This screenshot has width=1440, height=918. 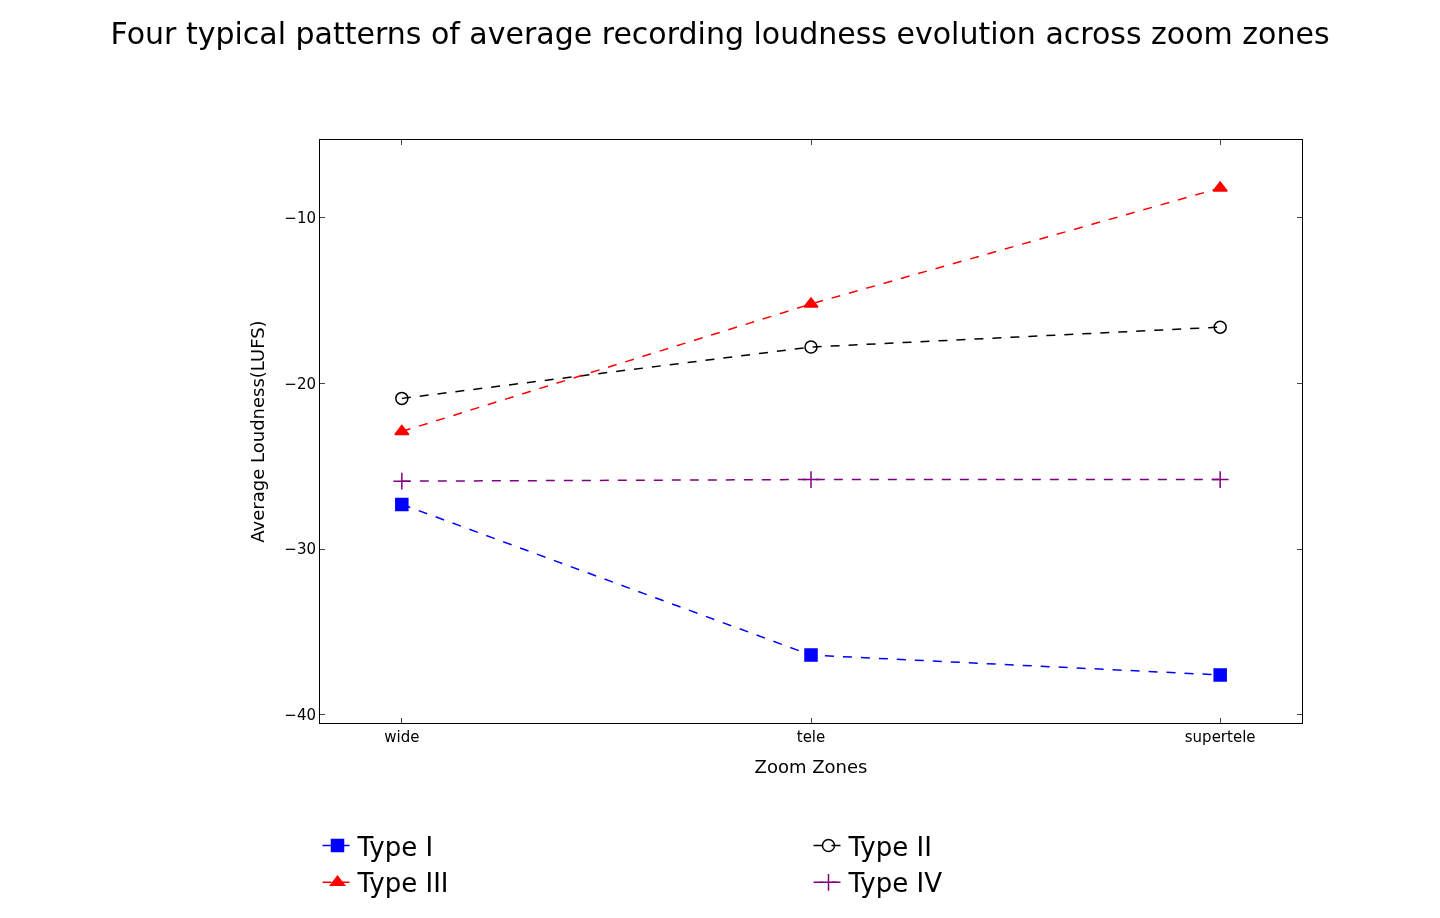 What do you see at coordinates (300, 549) in the screenshot?
I see `y-tick-label: −30` at bounding box center [300, 549].